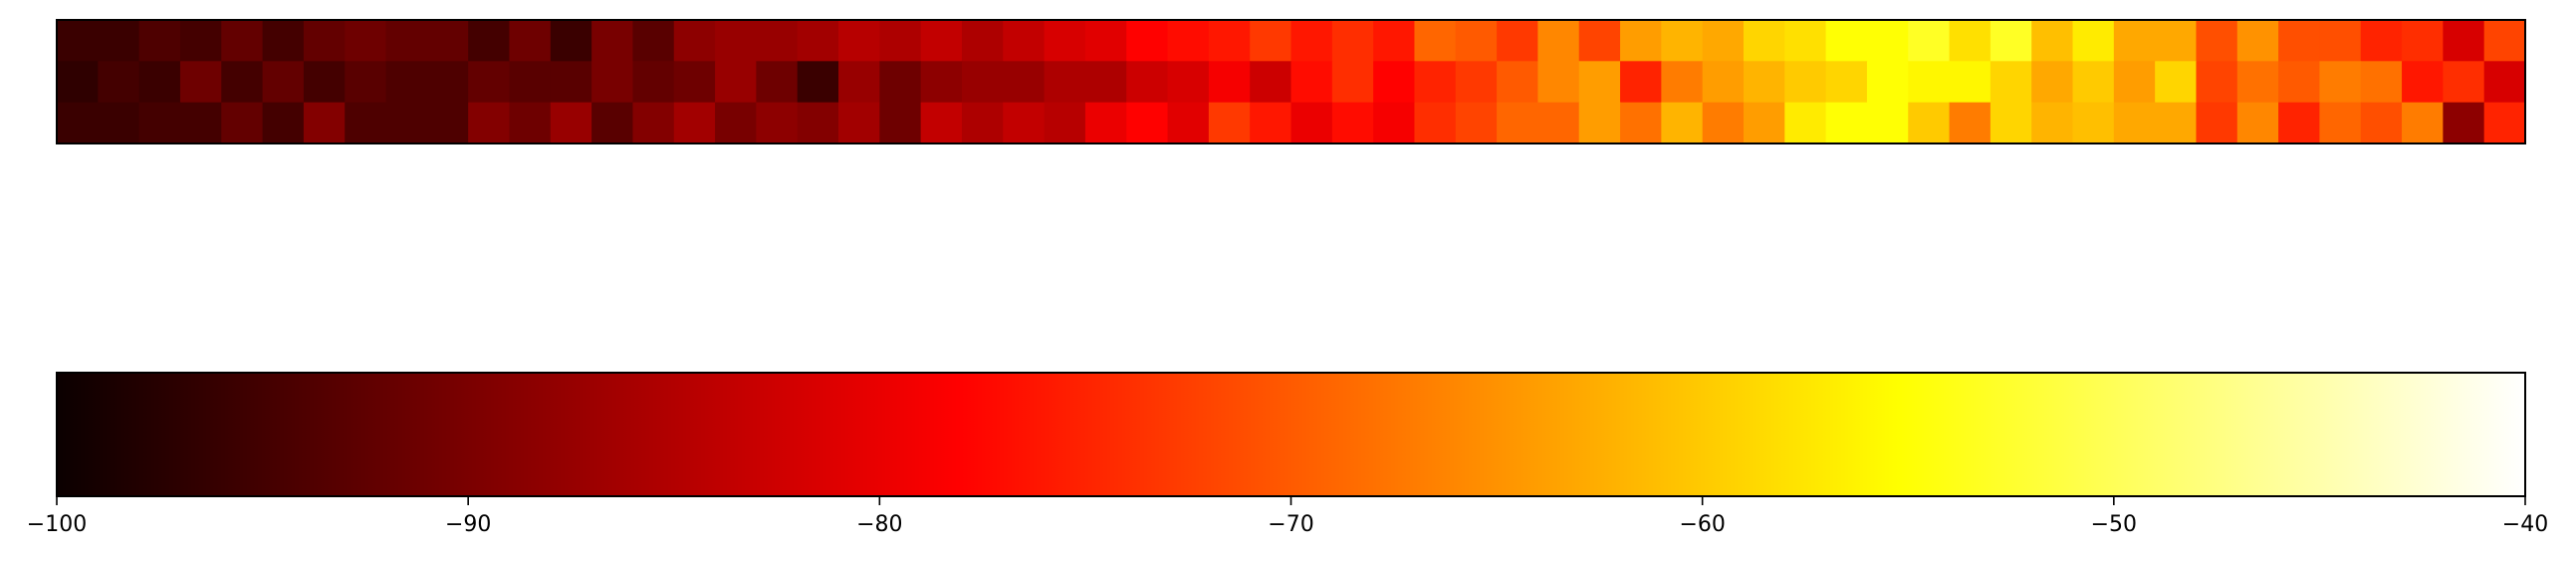 The height and width of the screenshot is (564, 2576). Describe the element at coordinates (1290, 524) in the screenshot. I see `colorbar-tick-label: −70` at that location.